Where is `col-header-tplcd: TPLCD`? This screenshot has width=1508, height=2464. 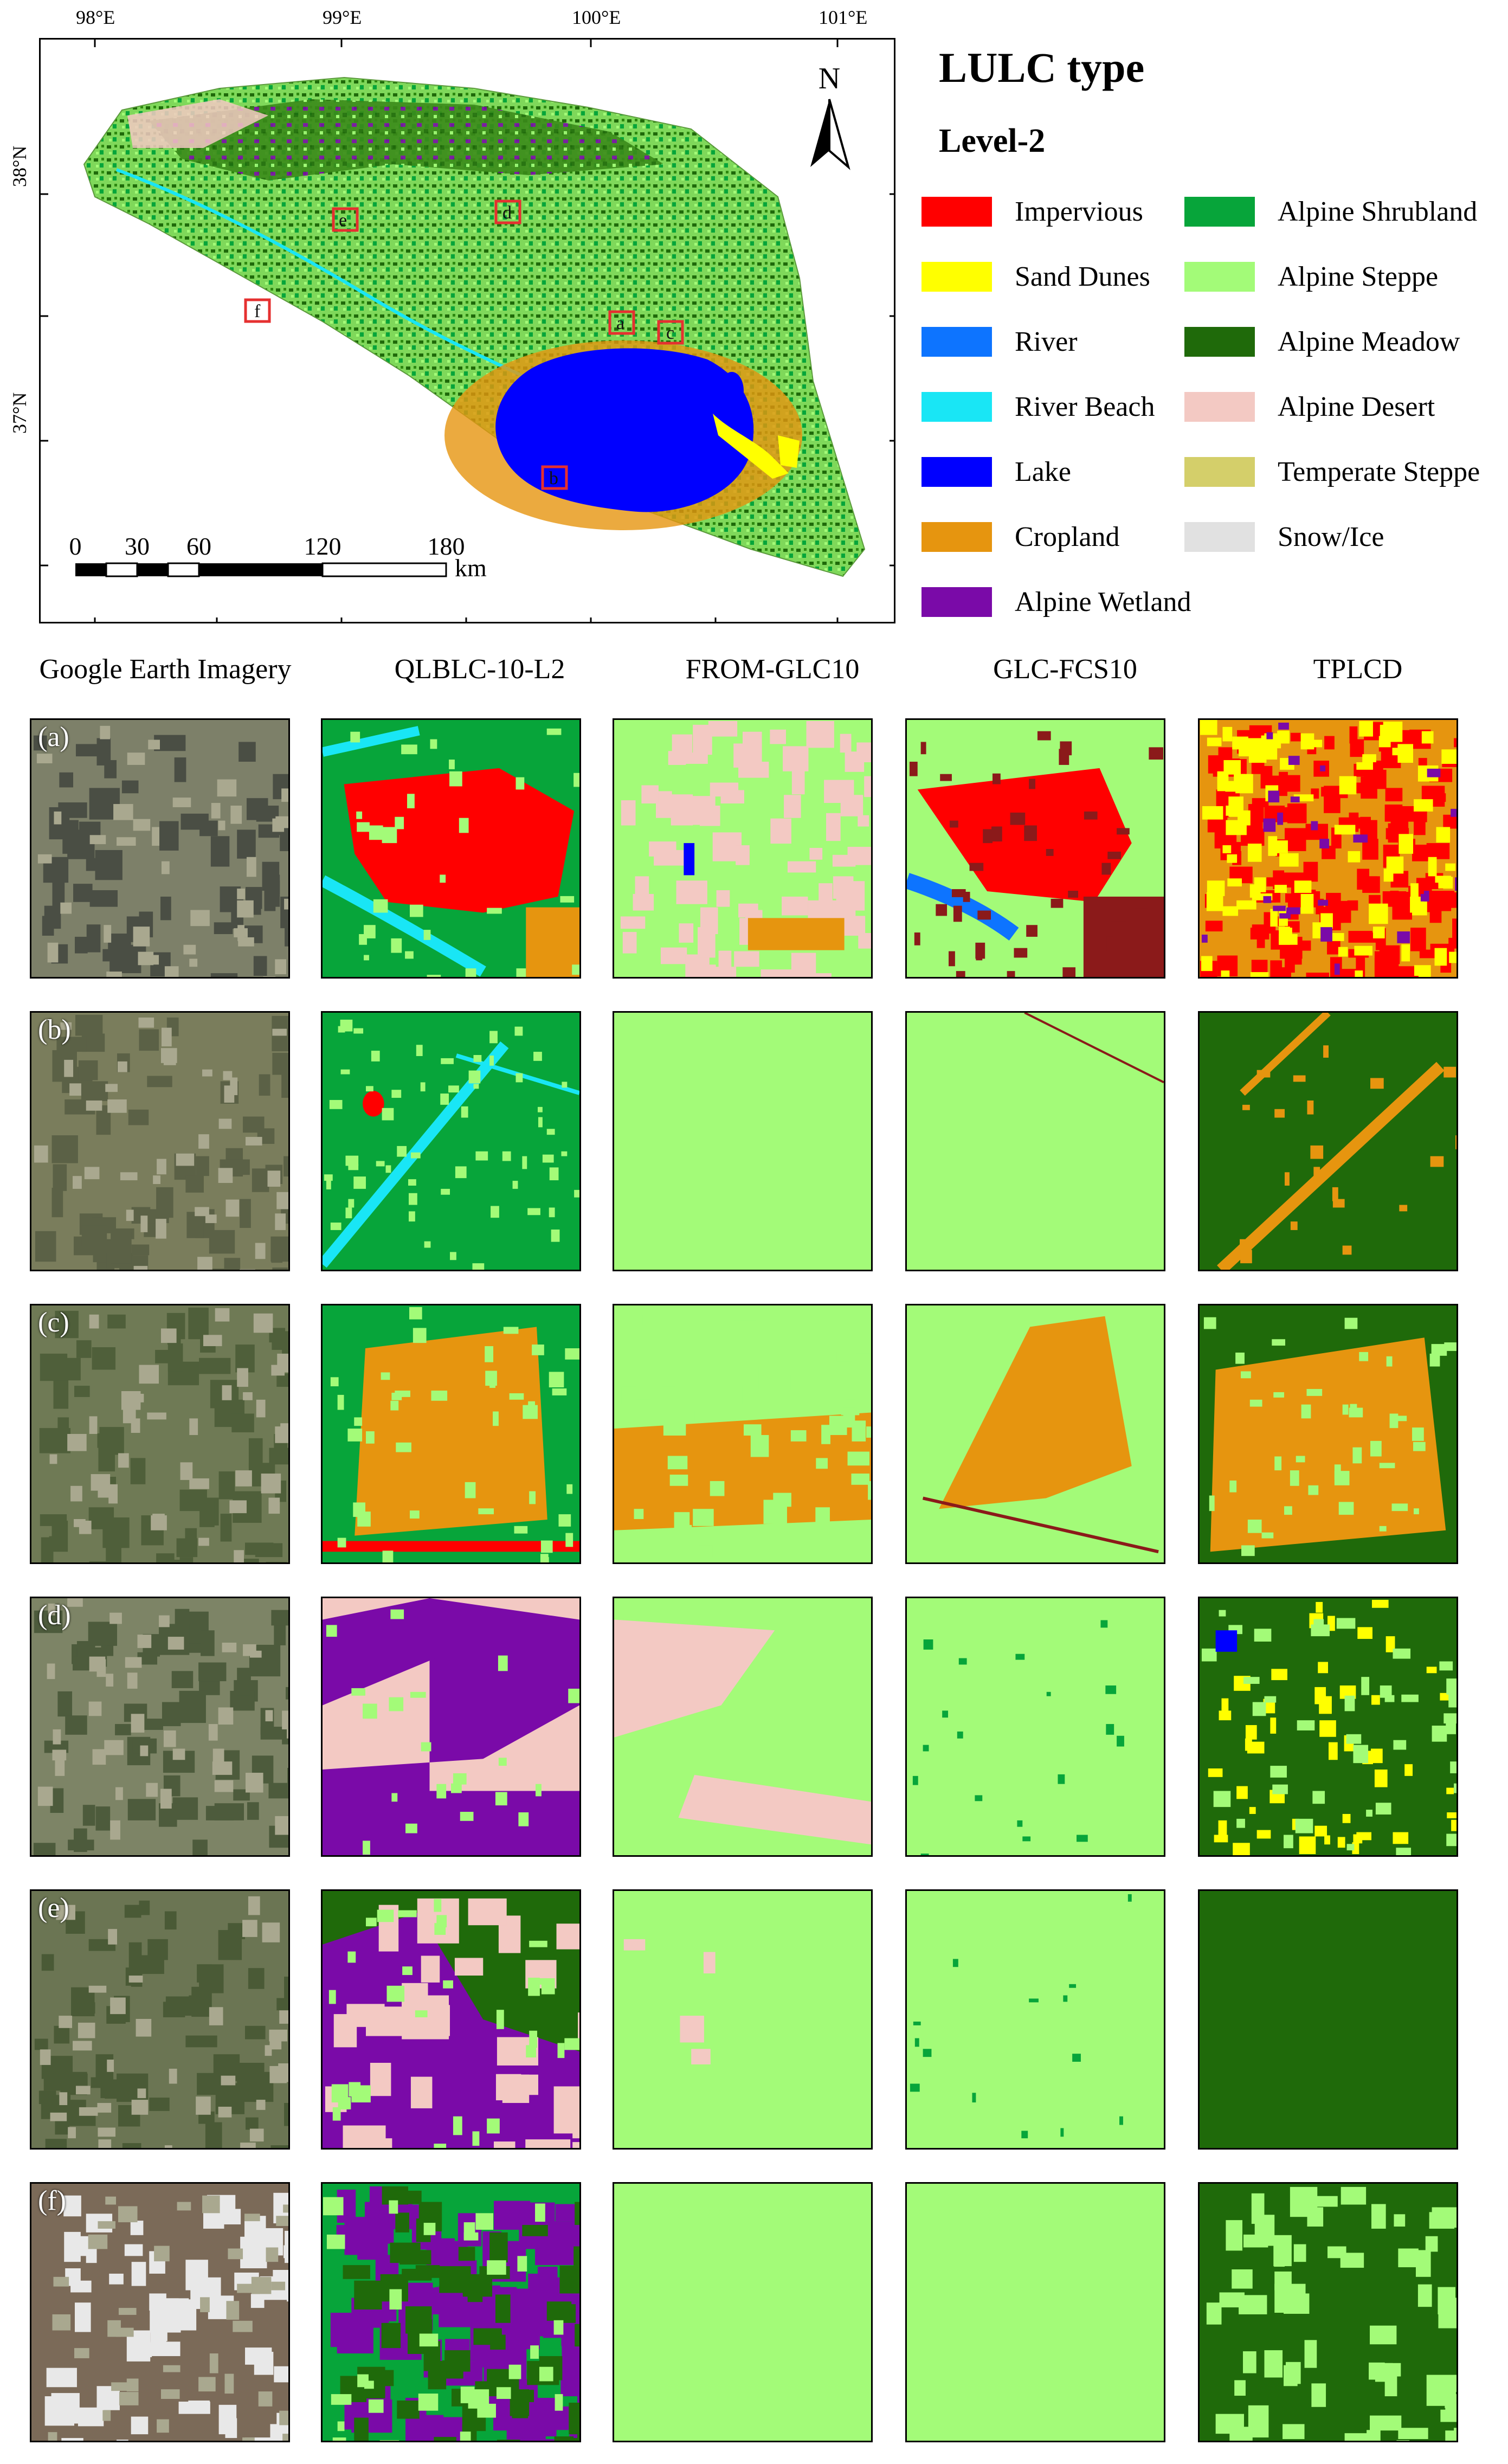 col-header-tplcd: TPLCD is located at coordinates (1358, 669).